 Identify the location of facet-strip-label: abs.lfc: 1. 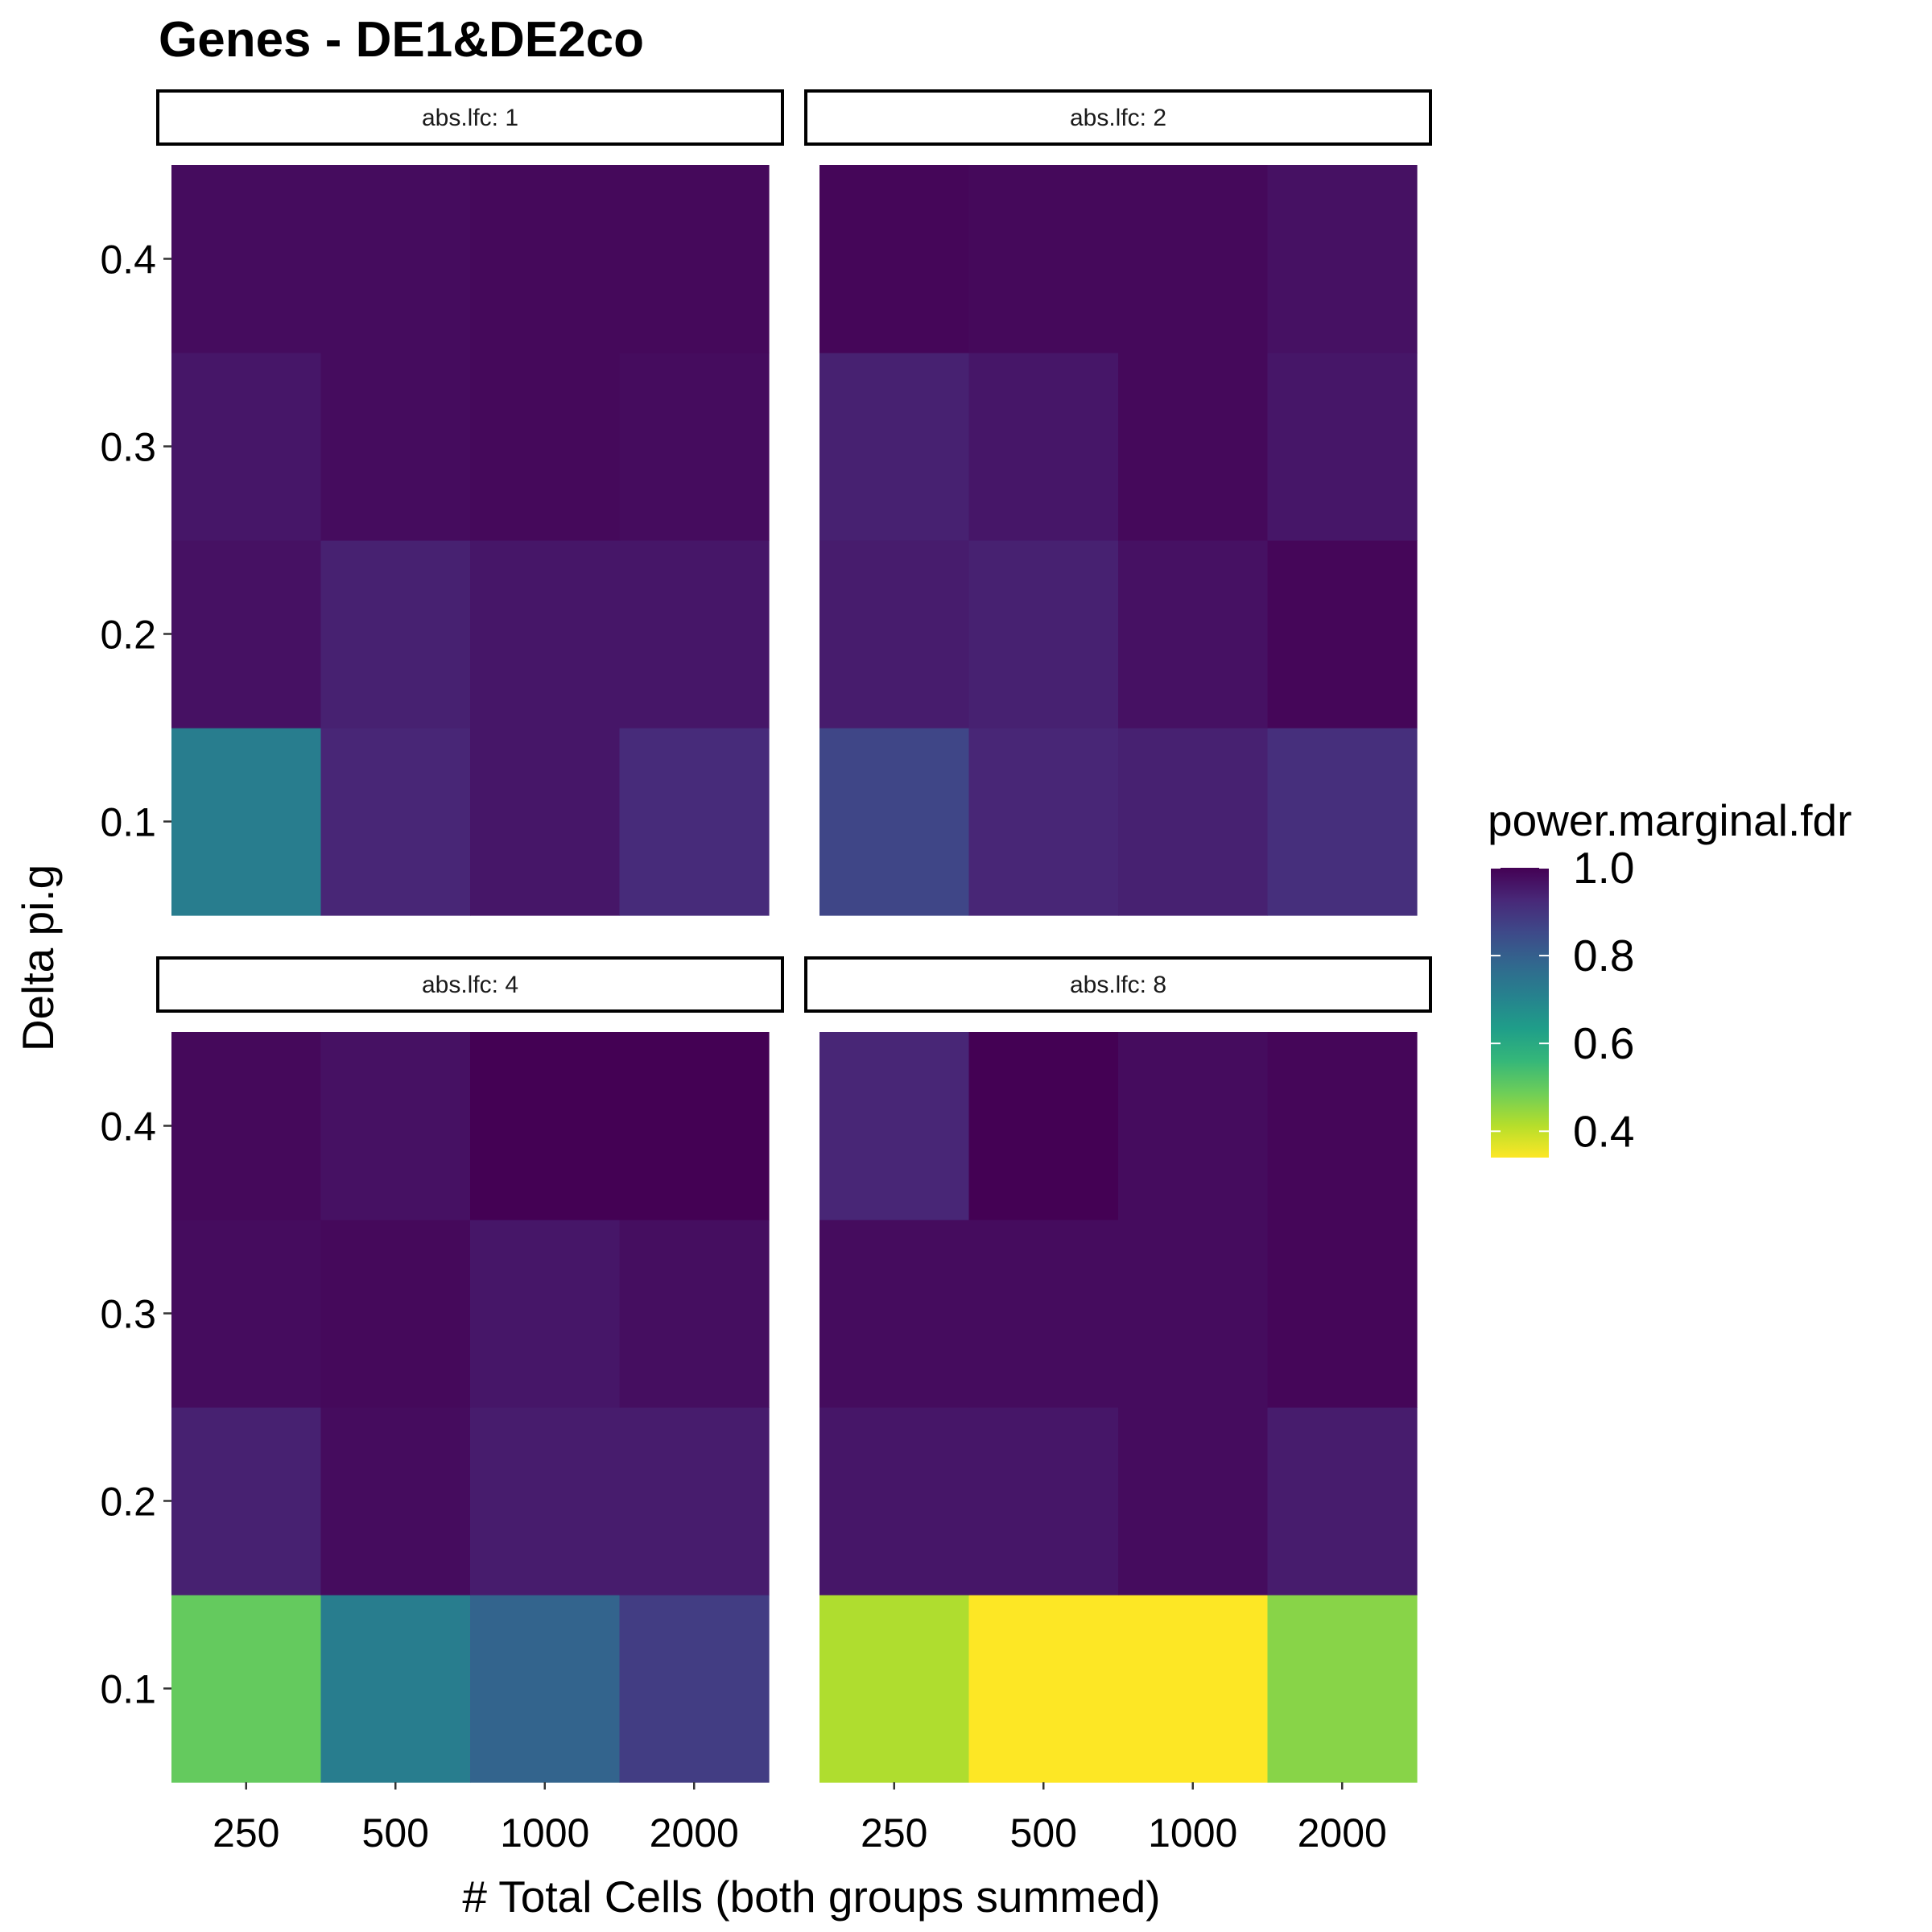
(470, 118).